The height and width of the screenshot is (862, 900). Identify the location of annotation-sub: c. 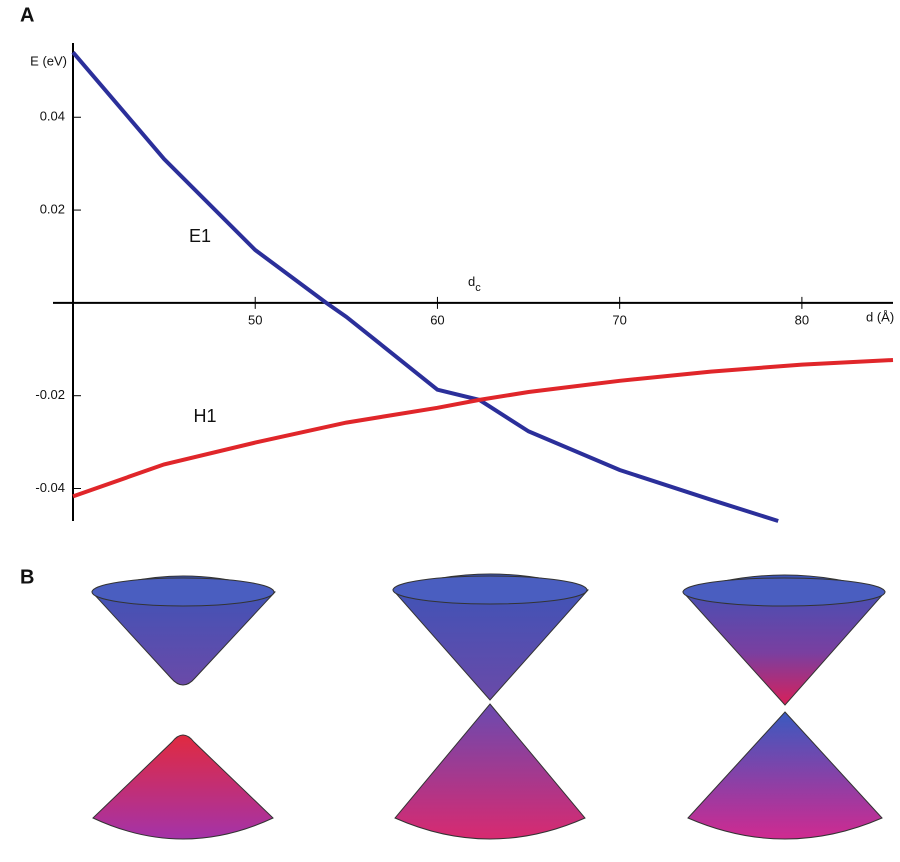
(478, 288).